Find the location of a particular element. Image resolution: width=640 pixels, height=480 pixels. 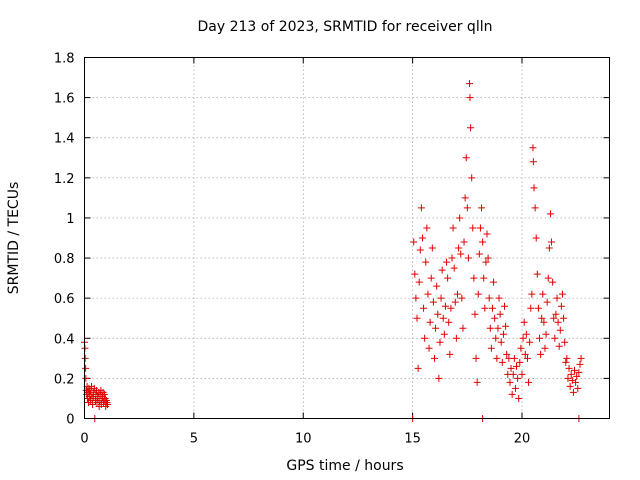

y-tick-label: 1 is located at coordinates (70, 219).